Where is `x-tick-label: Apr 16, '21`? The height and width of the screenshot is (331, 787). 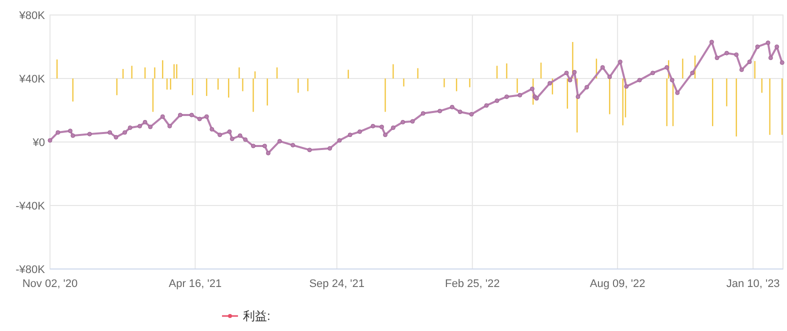 x-tick-label: Apr 16, '21 is located at coordinates (195, 284).